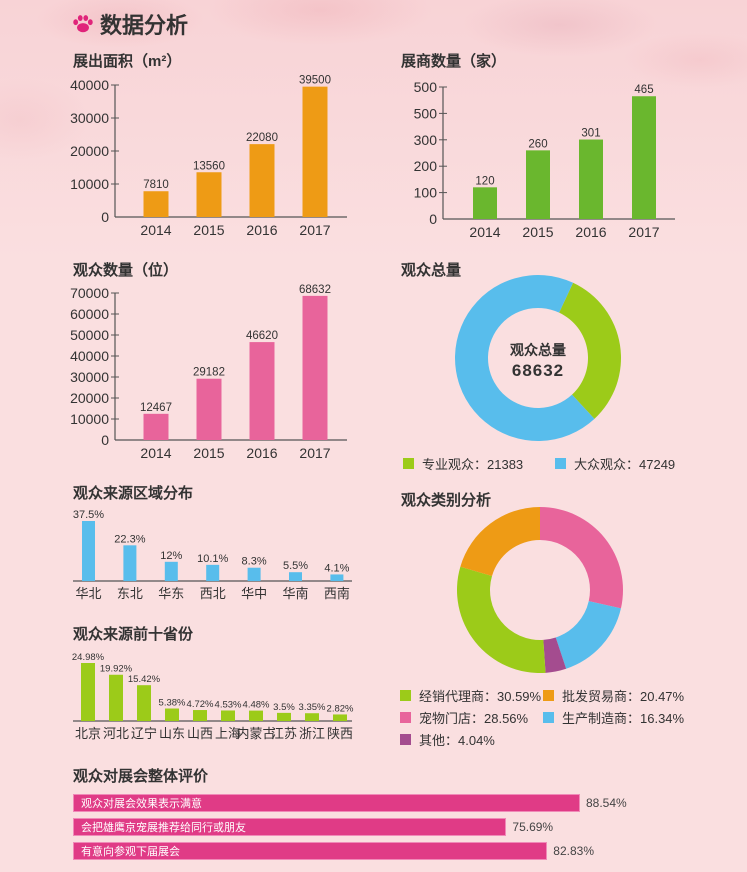  I want to click on visitor-total-slice-专业观众, so click(590, 350).